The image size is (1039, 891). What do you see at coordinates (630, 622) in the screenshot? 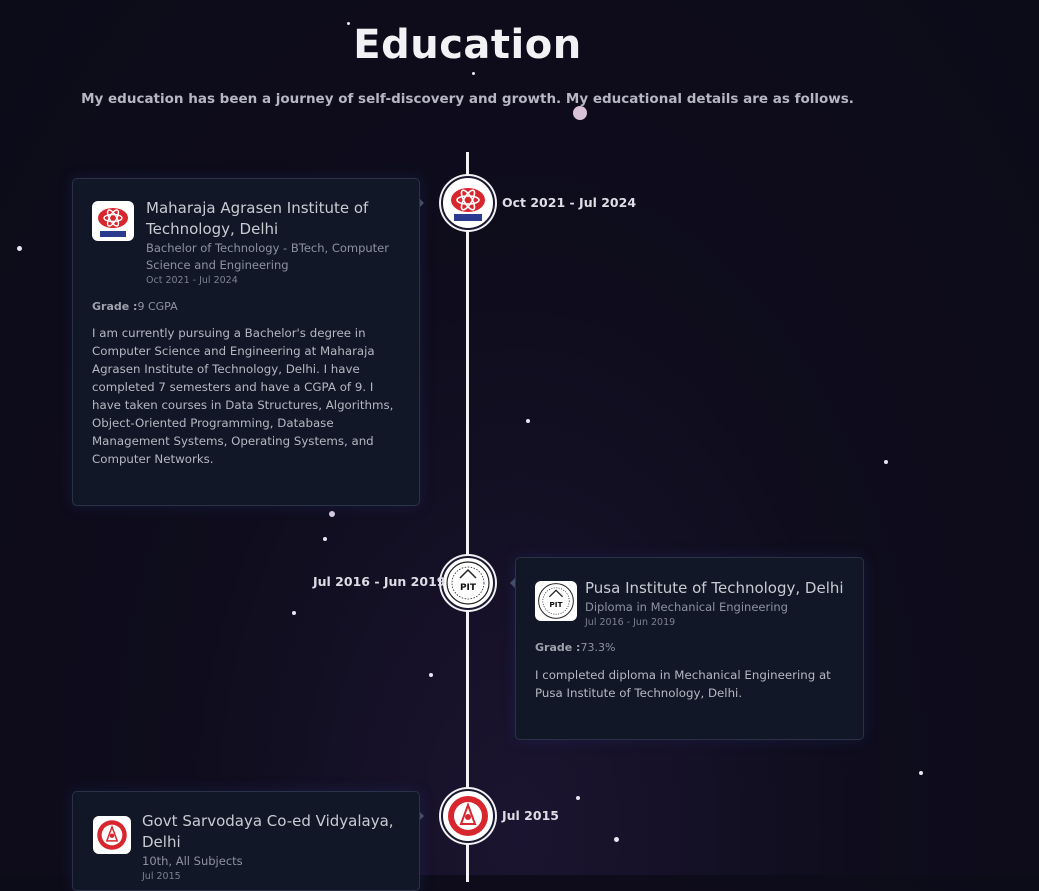
I see `period: Jul 2016 - Jun 2019` at bounding box center [630, 622].